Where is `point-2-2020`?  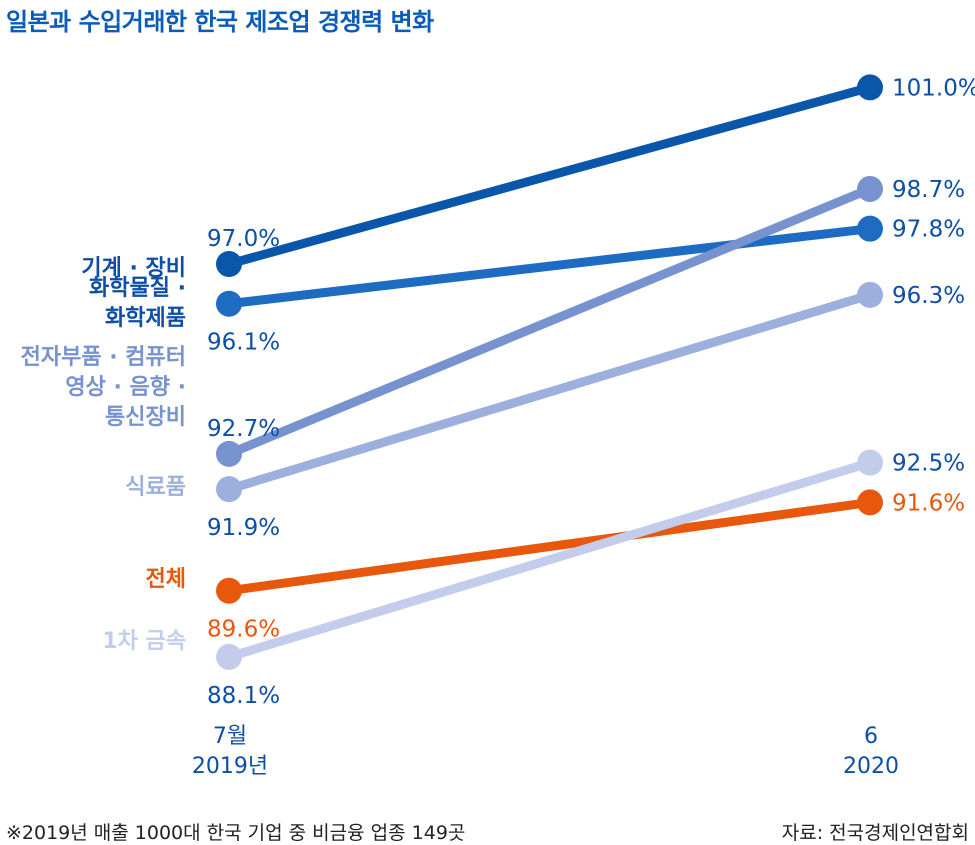
point-2-2020 is located at coordinates (870, 188).